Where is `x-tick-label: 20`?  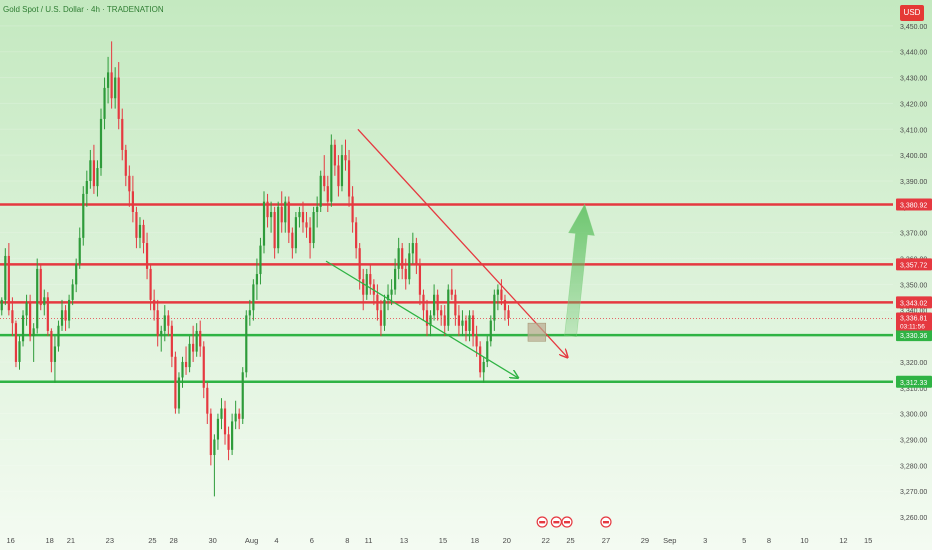
x-tick-label: 20 is located at coordinates (507, 540).